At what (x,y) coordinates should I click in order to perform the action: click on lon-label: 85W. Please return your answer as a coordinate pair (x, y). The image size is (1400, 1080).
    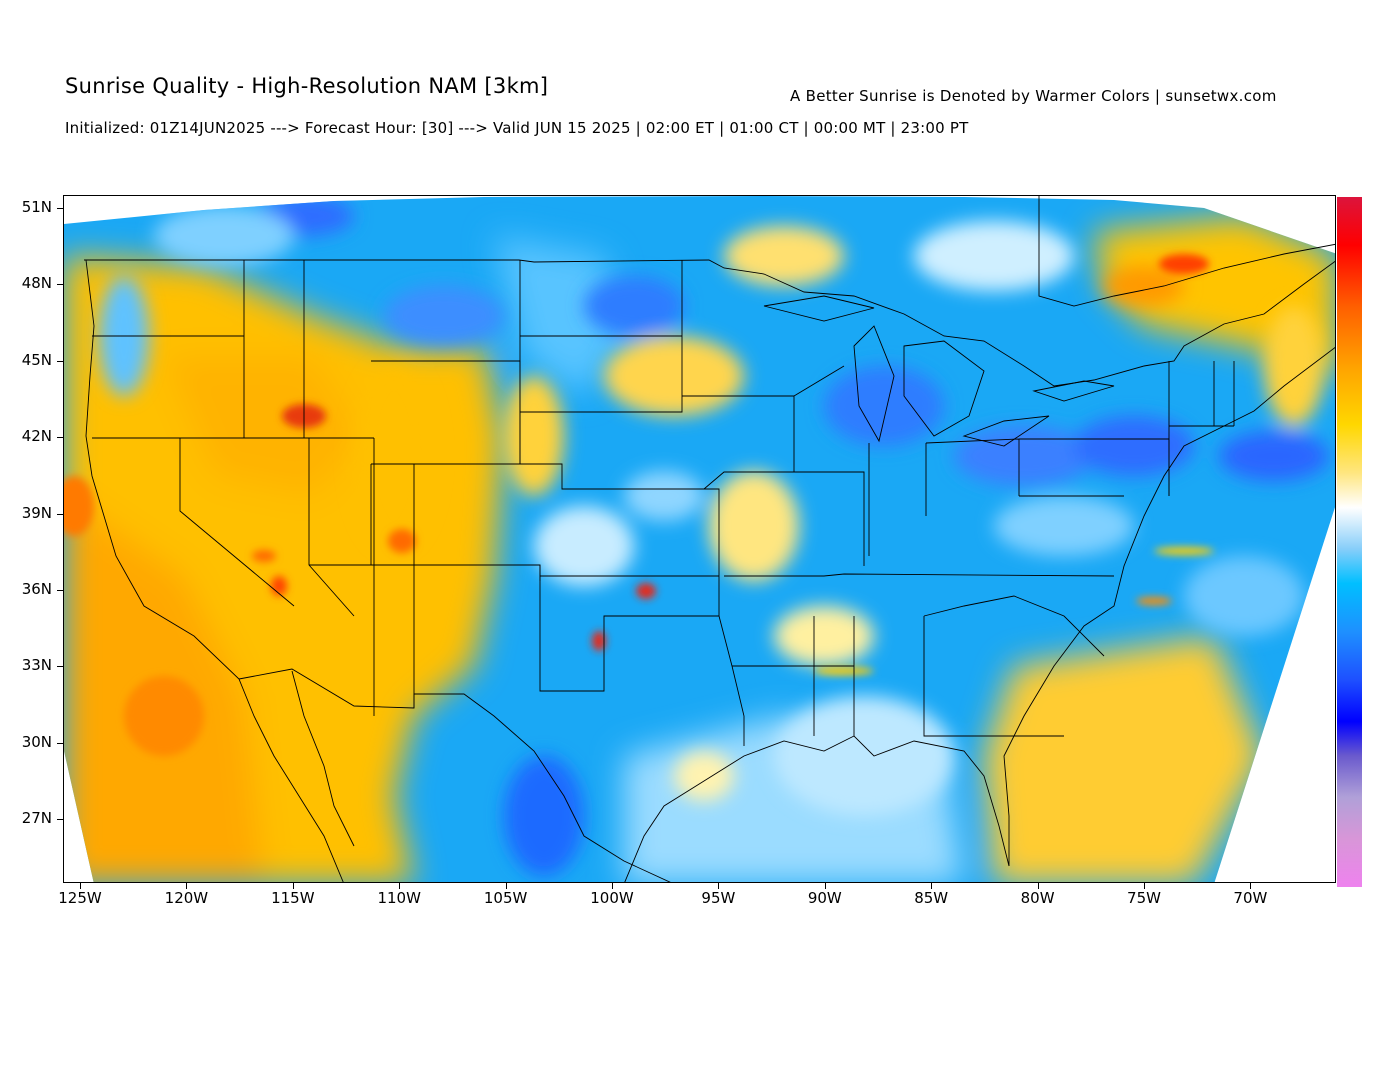
    Looking at the image, I should click on (931, 898).